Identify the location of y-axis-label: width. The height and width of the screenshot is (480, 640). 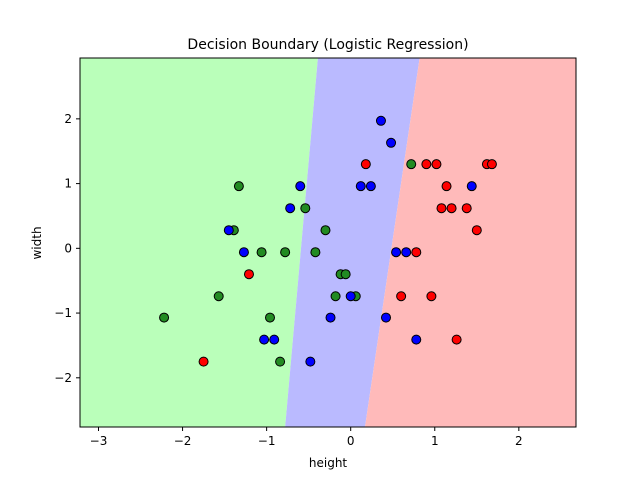
(37, 242).